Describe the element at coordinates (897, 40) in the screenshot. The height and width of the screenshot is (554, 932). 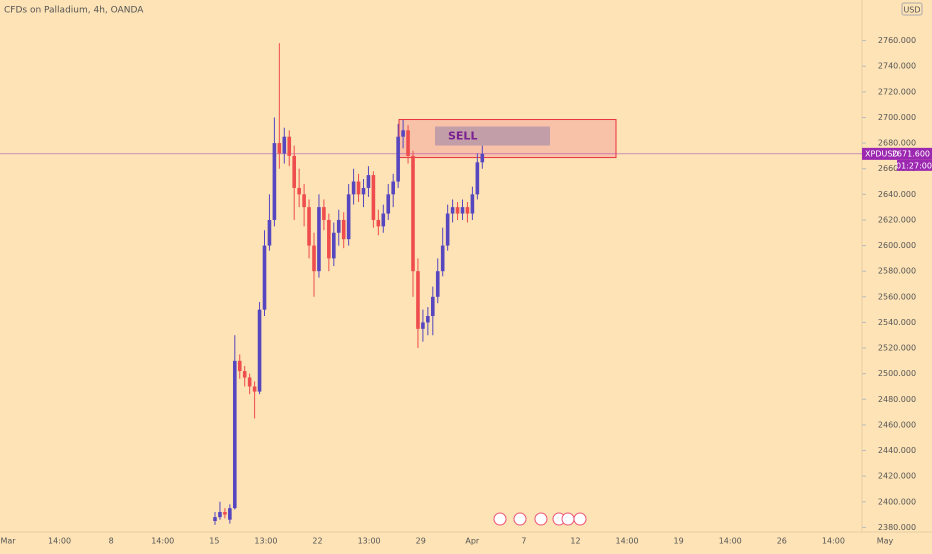
I see `y-tick-label: 2760.000` at that location.